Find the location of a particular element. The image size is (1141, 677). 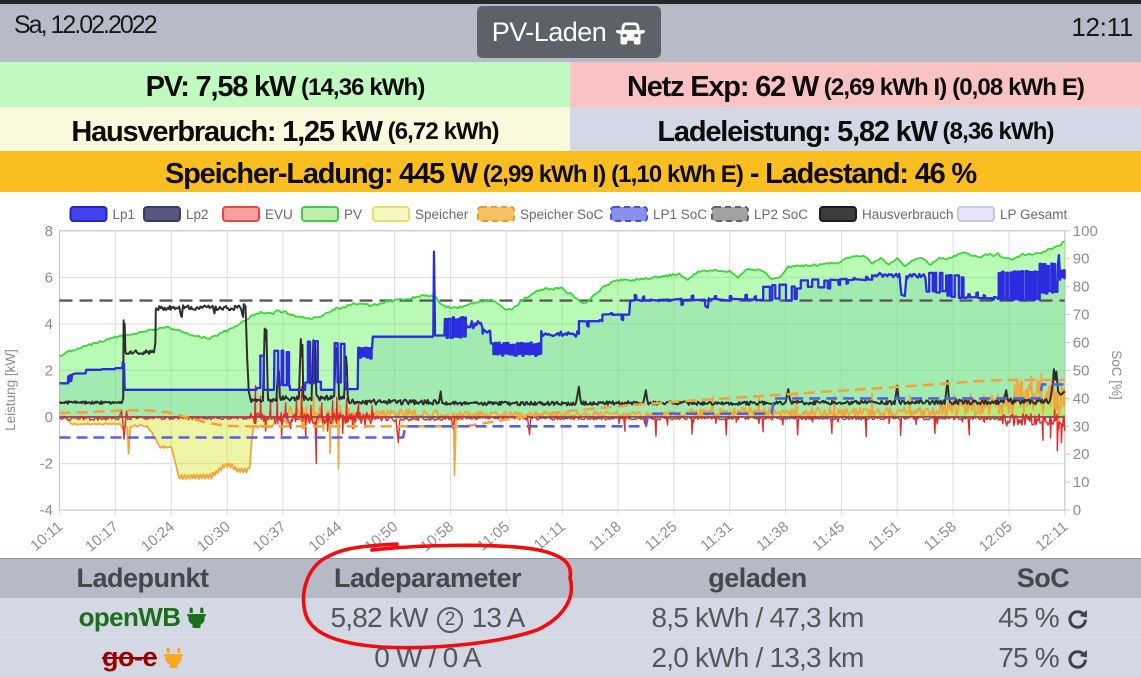

svg-text: 10:50 is located at coordinates (381, 536).